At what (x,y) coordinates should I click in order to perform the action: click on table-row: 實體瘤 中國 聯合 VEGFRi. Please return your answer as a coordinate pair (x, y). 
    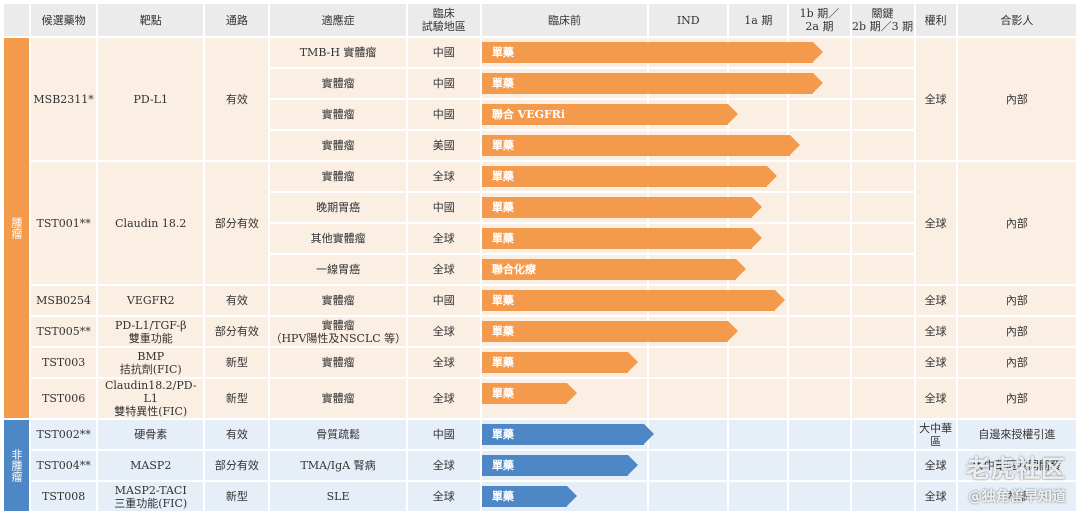
    Looking at the image, I should click on (540, 114).